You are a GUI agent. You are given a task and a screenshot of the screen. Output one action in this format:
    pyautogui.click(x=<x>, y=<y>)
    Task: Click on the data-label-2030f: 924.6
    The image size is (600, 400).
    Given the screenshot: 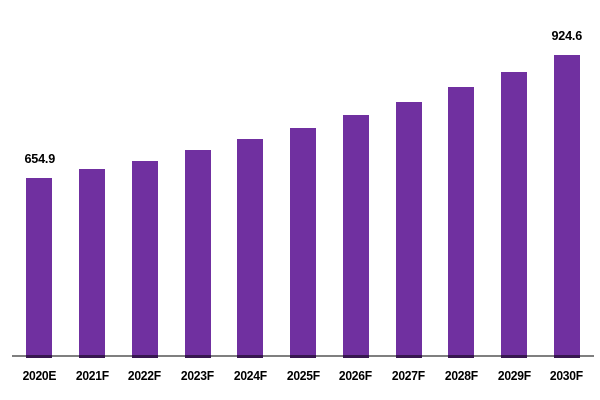 What is the action you would take?
    pyautogui.click(x=567, y=35)
    